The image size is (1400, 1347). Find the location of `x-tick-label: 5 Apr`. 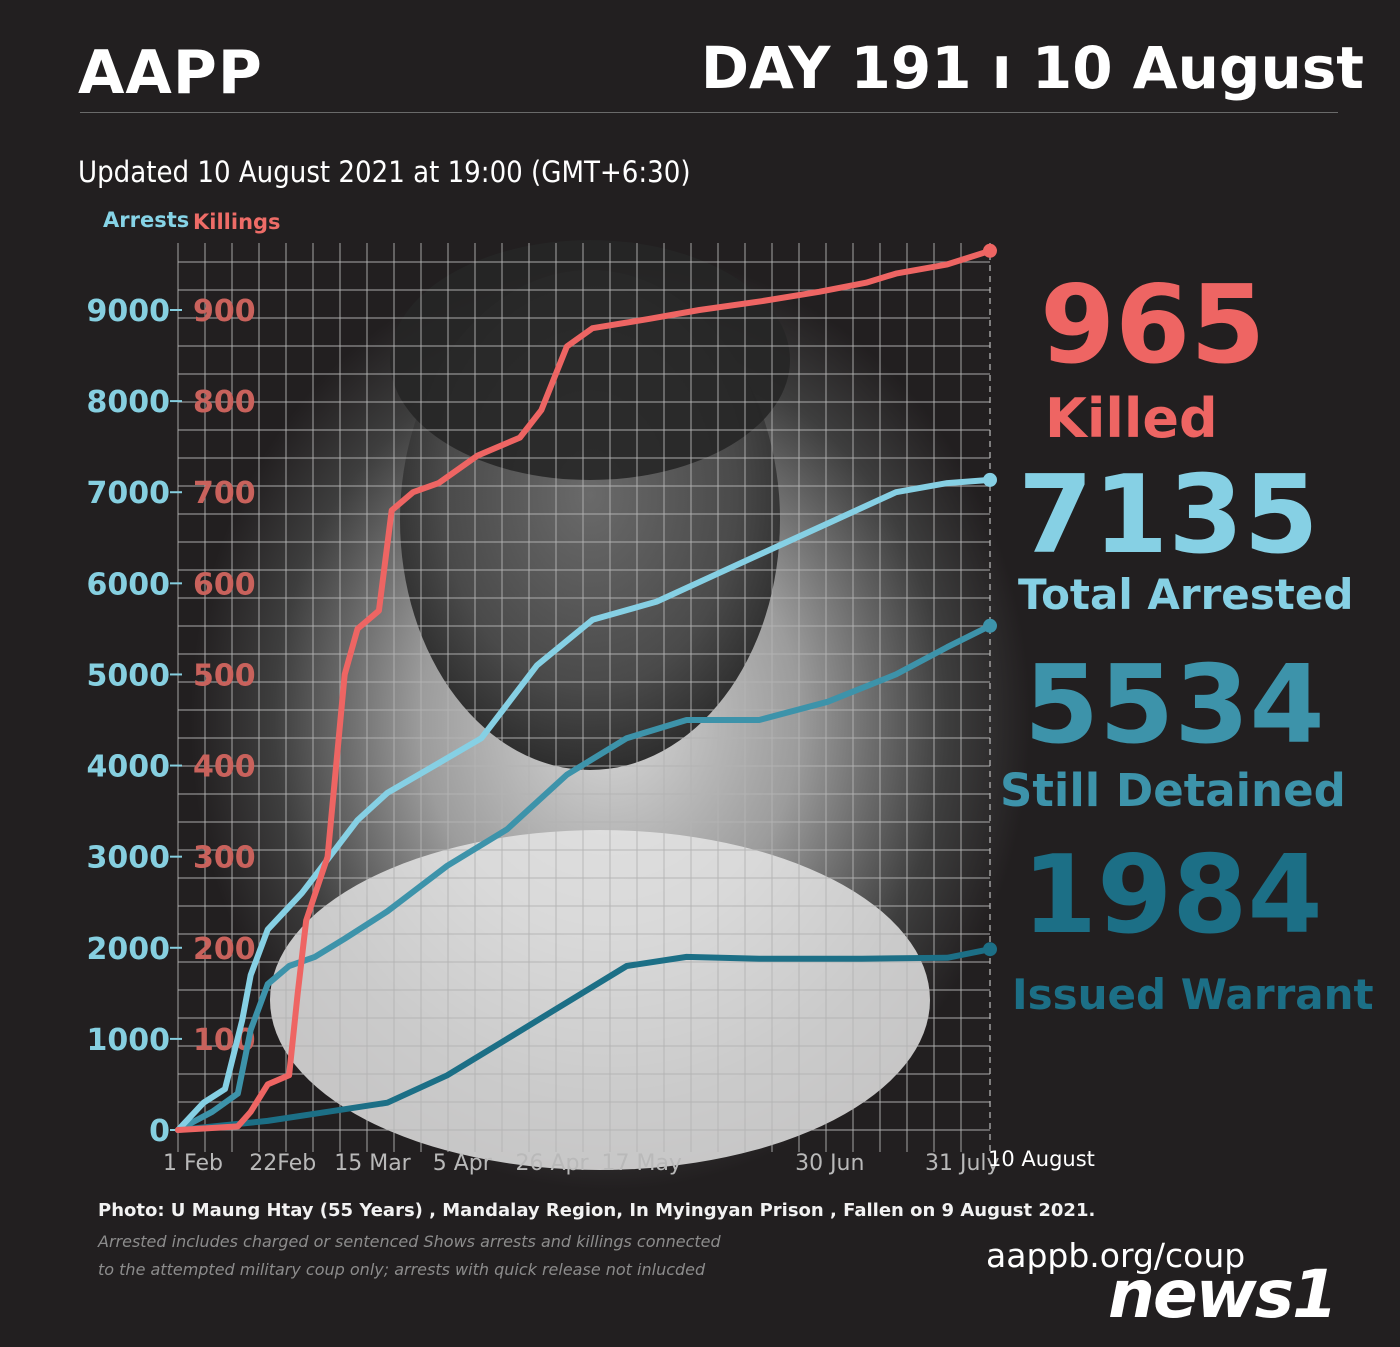

x-tick-label: 5 Apr is located at coordinates (463, 1163).